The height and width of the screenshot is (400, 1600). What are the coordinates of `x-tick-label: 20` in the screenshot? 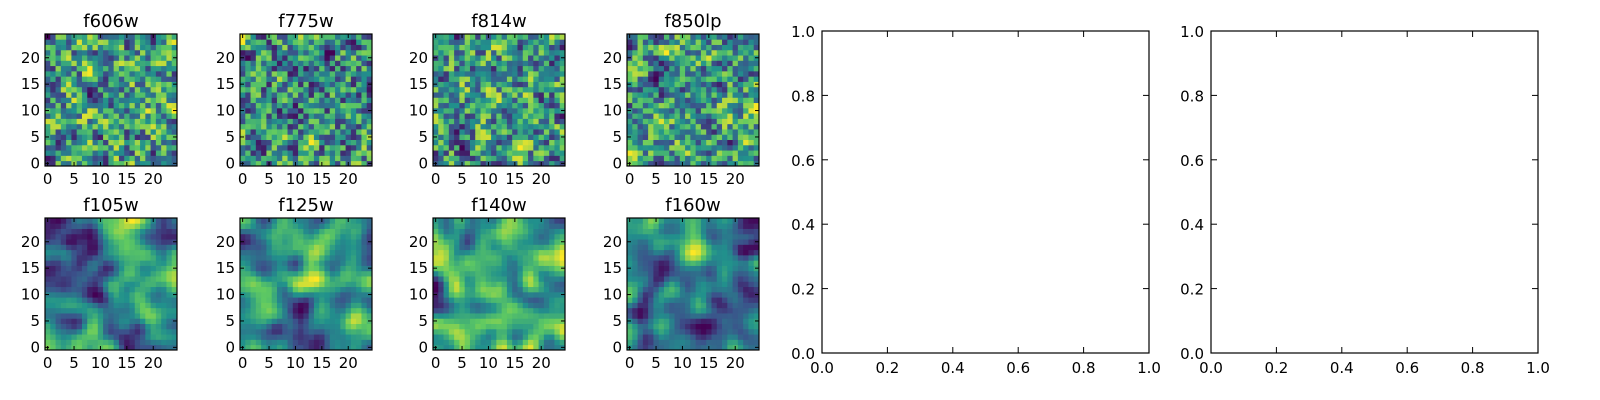 It's located at (153, 179).